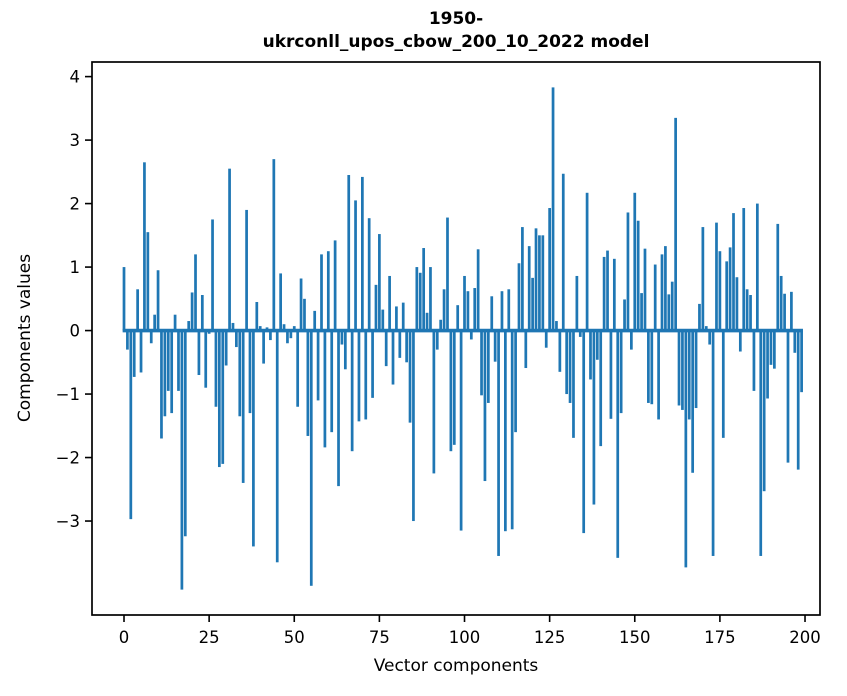 This screenshot has width=847, height=696. I want to click on chart-title-line1: 1950-, so click(456, 19).